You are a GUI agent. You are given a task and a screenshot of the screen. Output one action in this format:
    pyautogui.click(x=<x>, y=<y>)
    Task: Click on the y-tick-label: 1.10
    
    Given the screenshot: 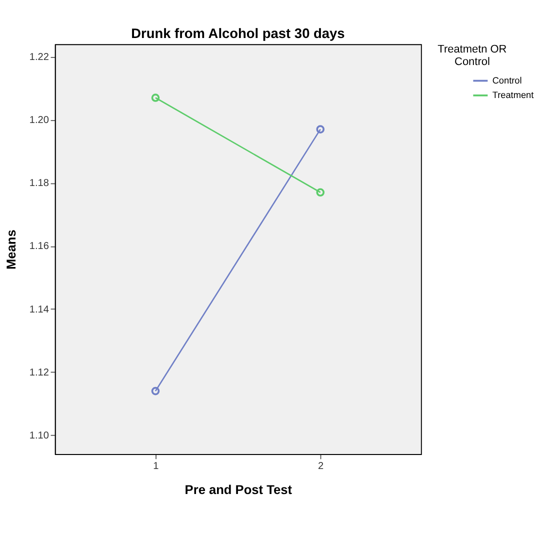 What is the action you would take?
    pyautogui.click(x=39, y=436)
    